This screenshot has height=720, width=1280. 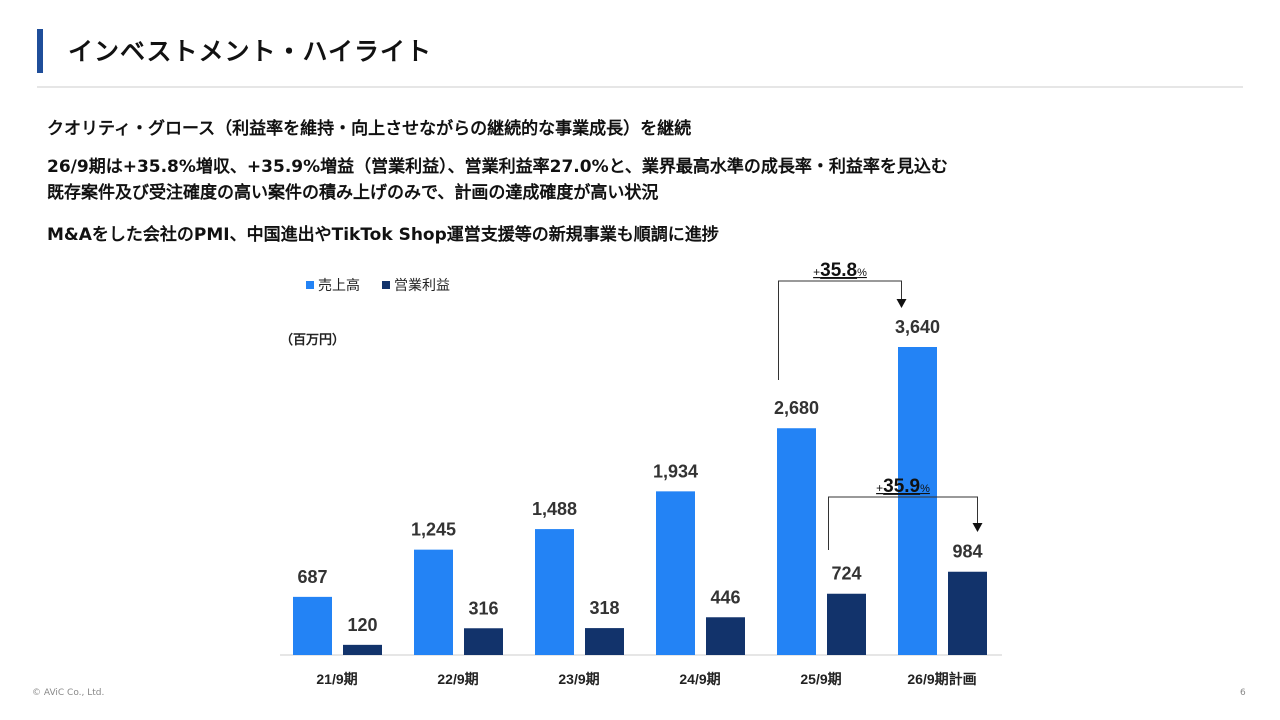 What do you see at coordinates (1243, 693) in the screenshot?
I see `page-number: 6` at bounding box center [1243, 693].